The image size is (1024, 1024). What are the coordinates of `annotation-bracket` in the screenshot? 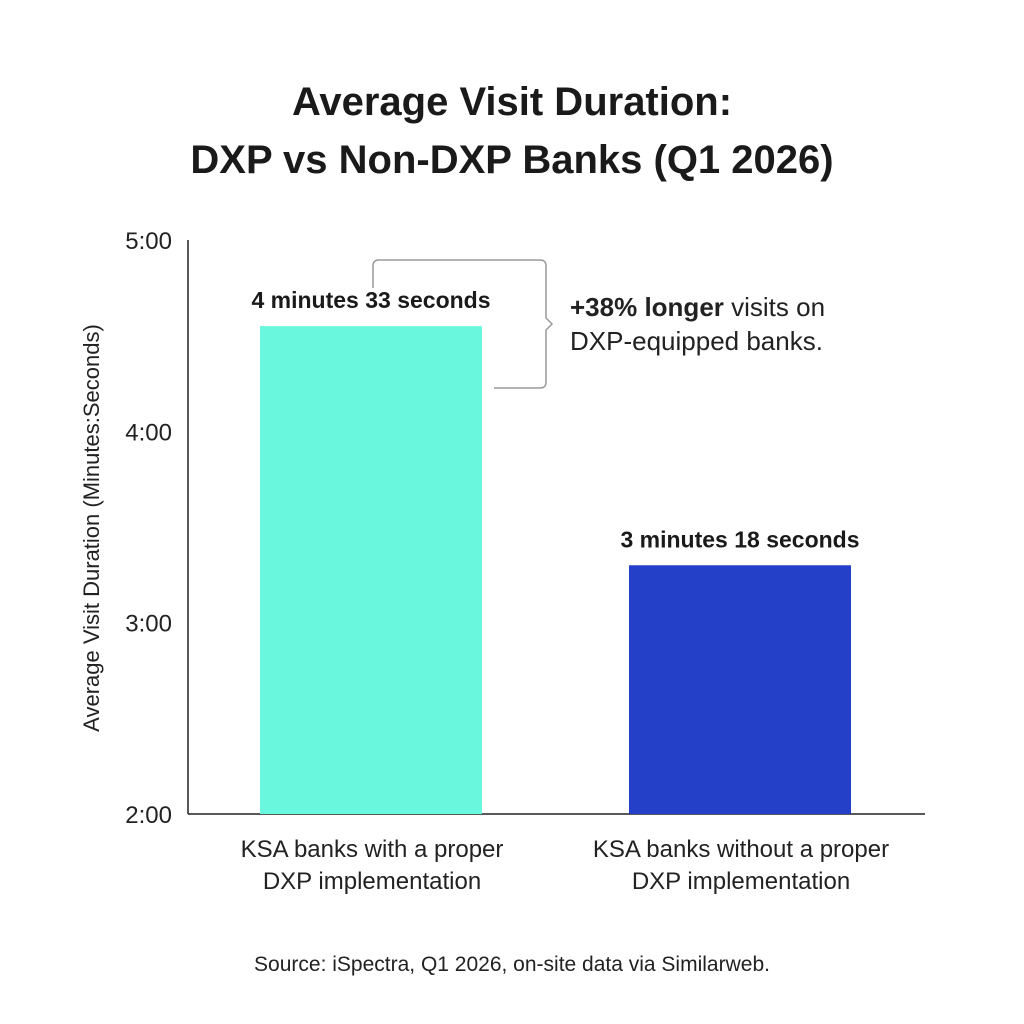 It's located at (463, 324).